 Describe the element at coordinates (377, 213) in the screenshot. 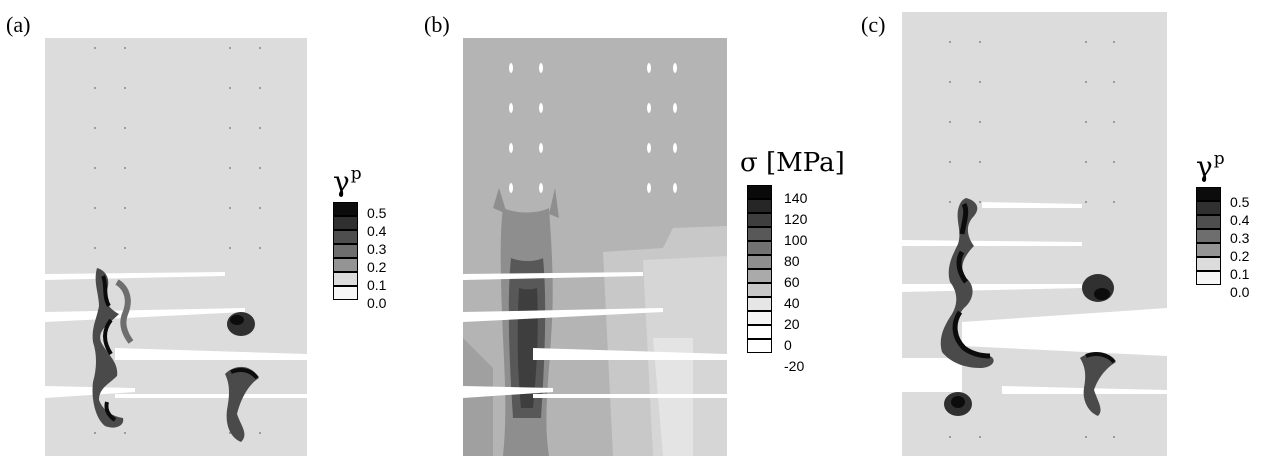

I see `legend-tick-a-0: 0.5` at that location.